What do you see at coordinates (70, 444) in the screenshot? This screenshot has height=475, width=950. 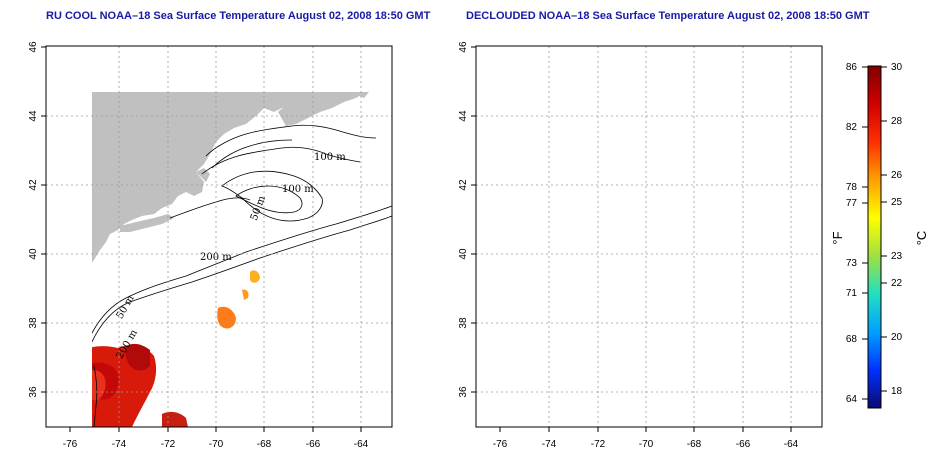 I see `left-lon-tick: -76` at bounding box center [70, 444].